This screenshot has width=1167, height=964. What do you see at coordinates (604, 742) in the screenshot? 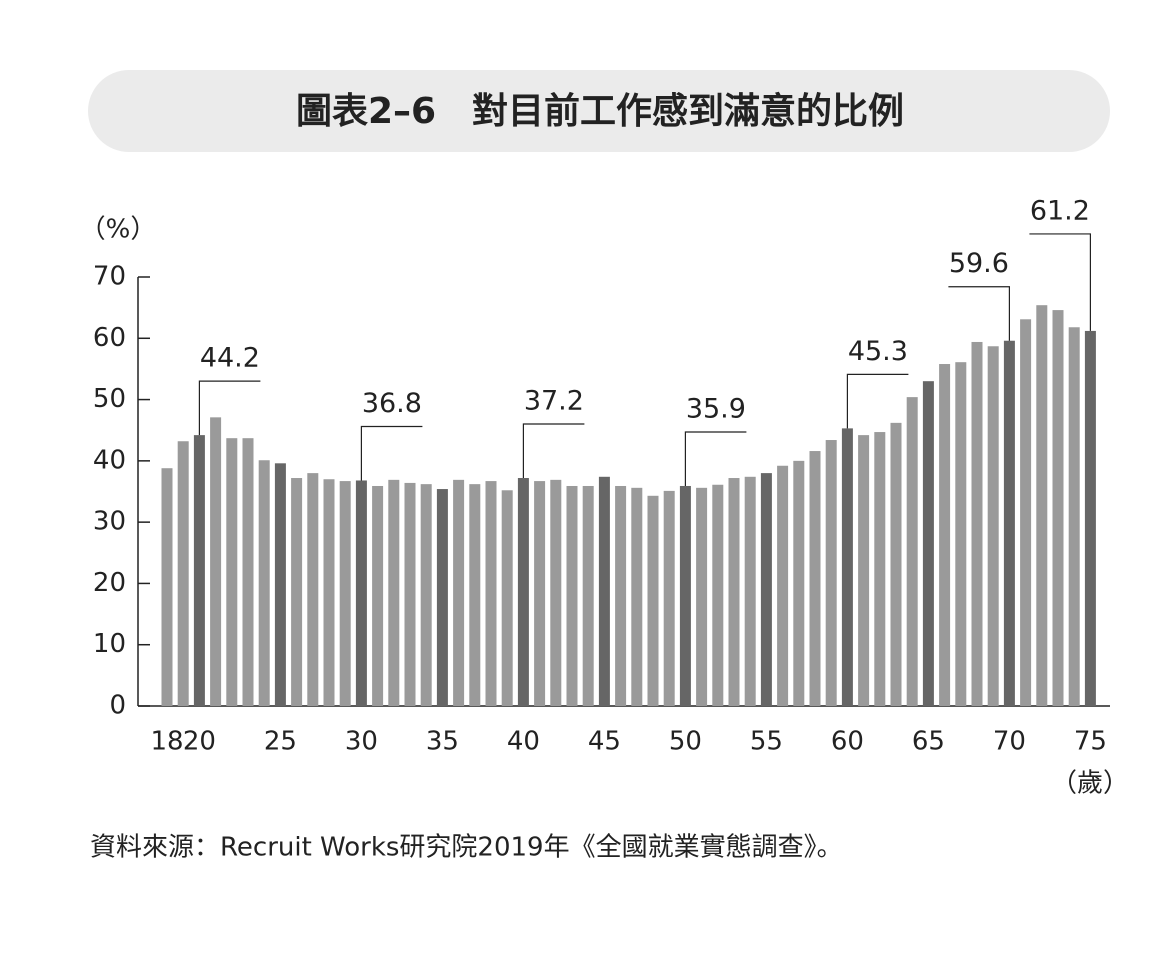
I see `x-tick-label: 45` at bounding box center [604, 742].